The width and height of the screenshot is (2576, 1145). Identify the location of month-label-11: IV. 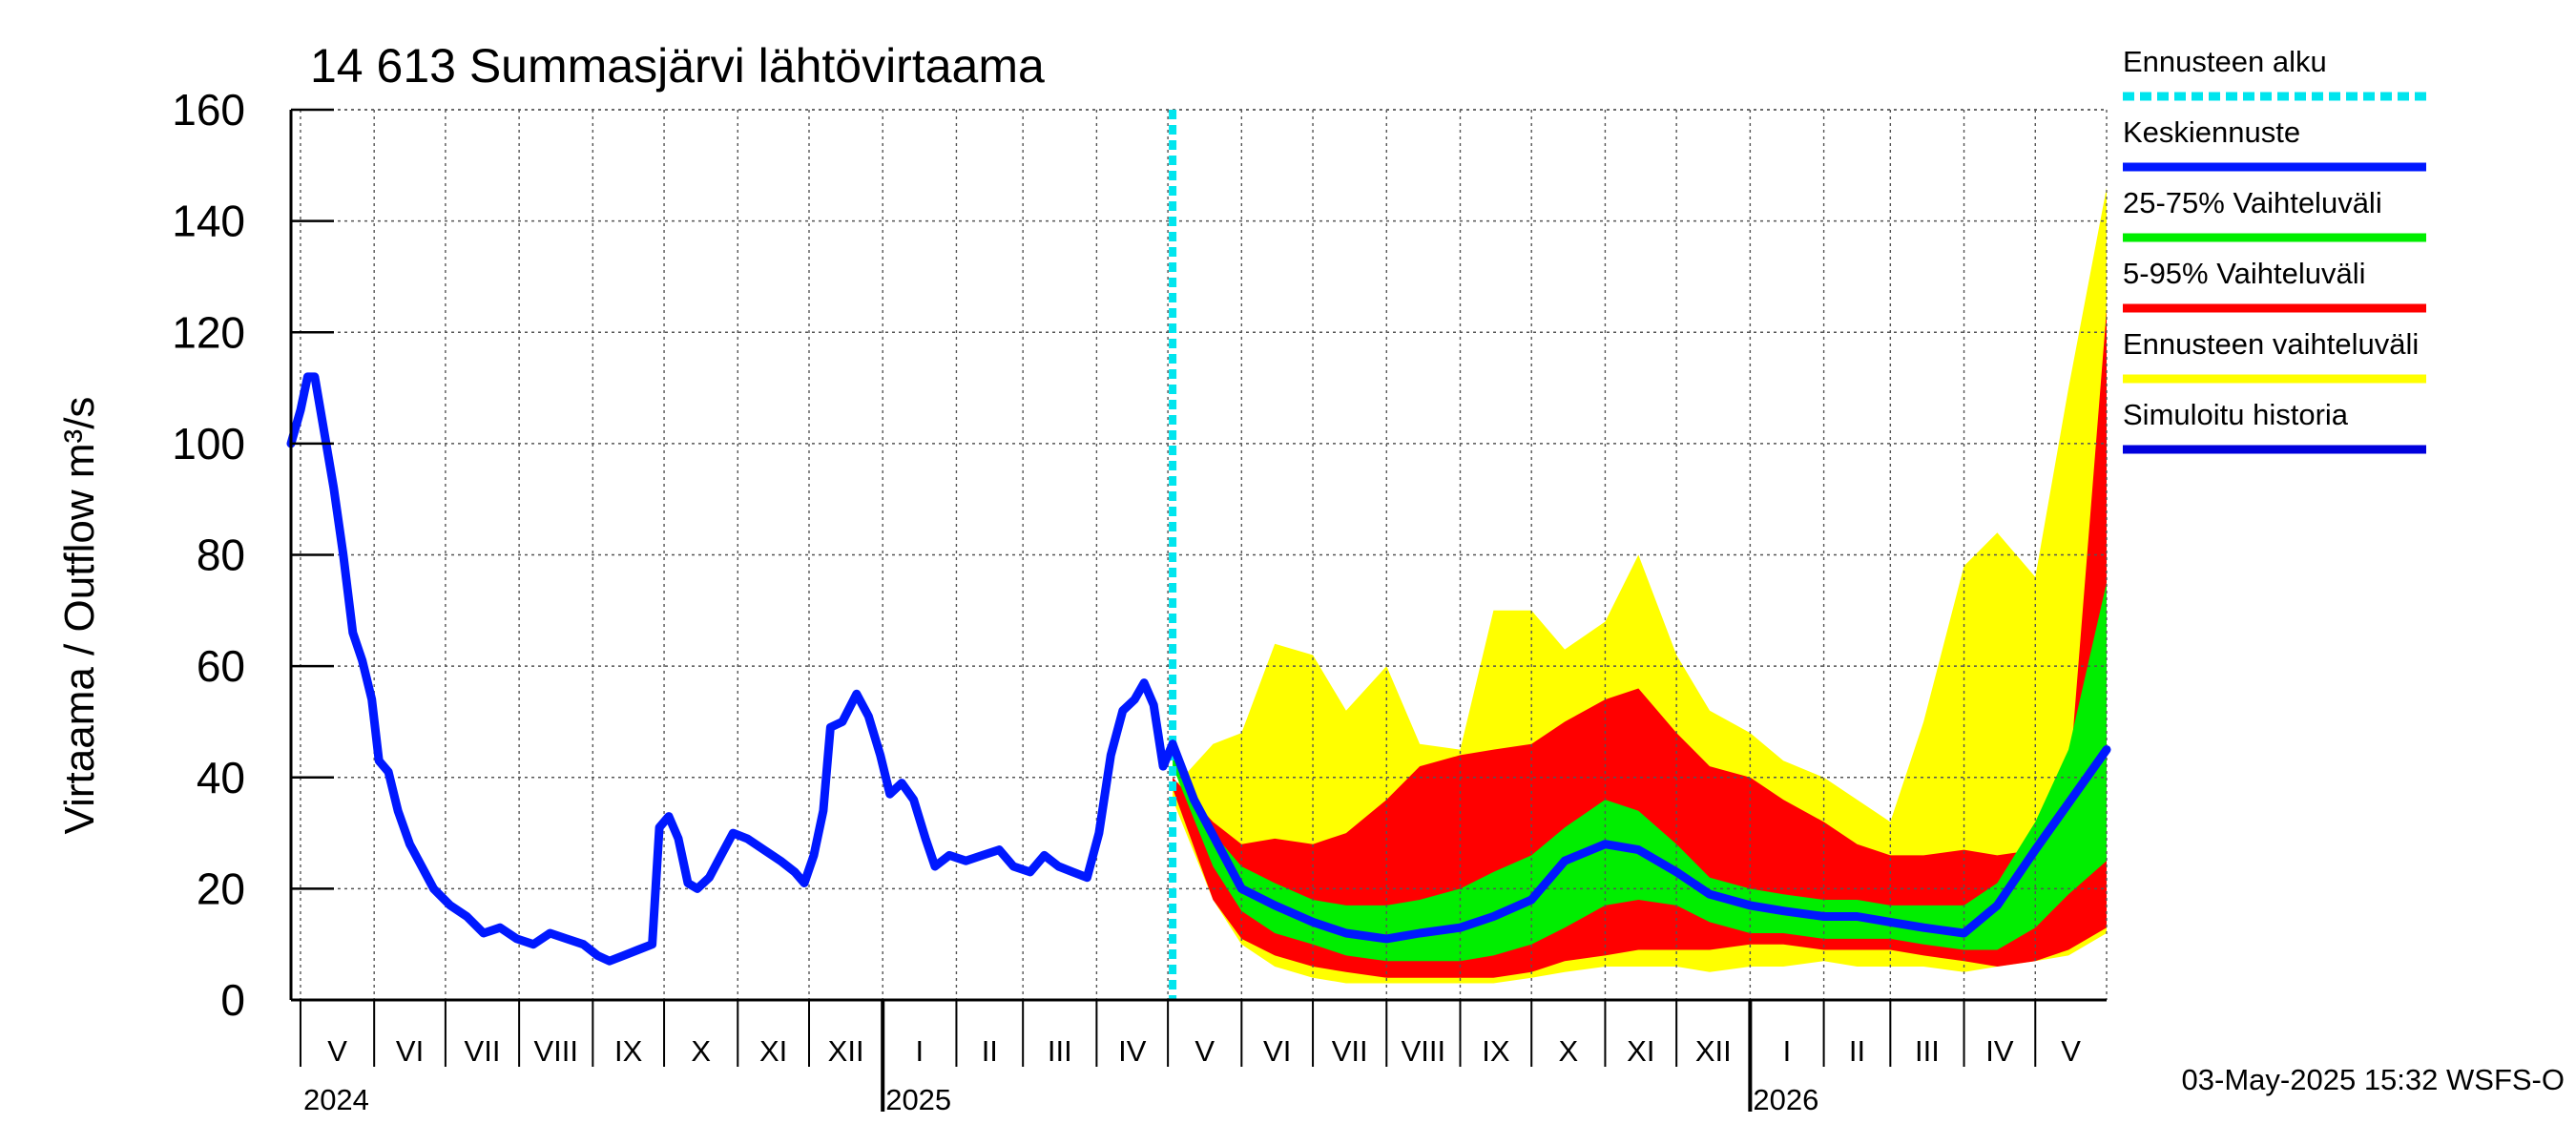
(1132, 1051).